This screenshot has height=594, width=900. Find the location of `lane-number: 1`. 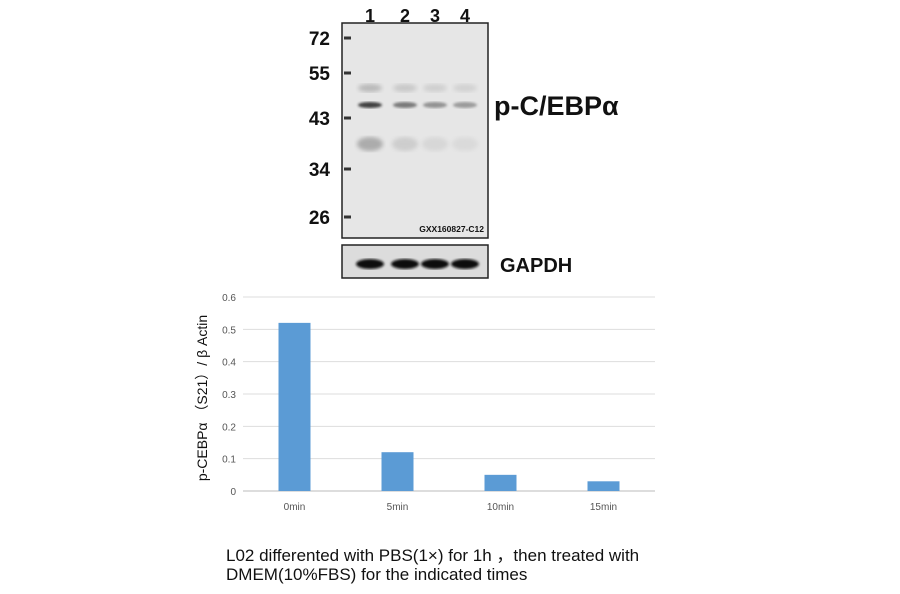

lane-number: 1 is located at coordinates (370, 16).